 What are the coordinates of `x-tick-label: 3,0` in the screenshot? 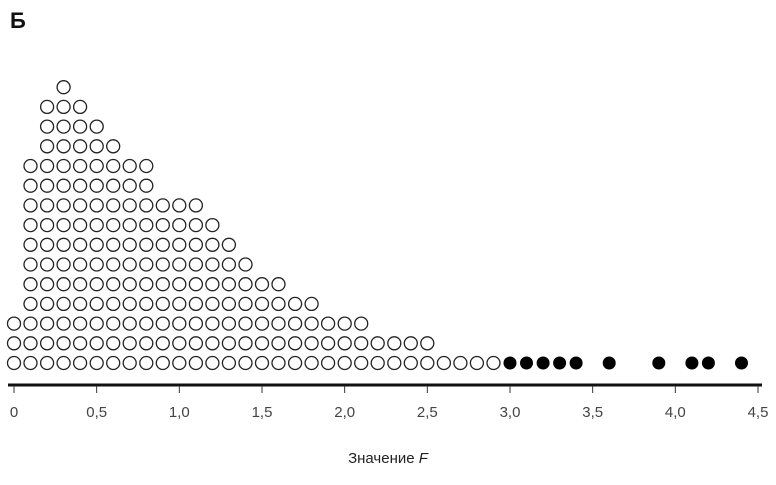 It's located at (510, 412).